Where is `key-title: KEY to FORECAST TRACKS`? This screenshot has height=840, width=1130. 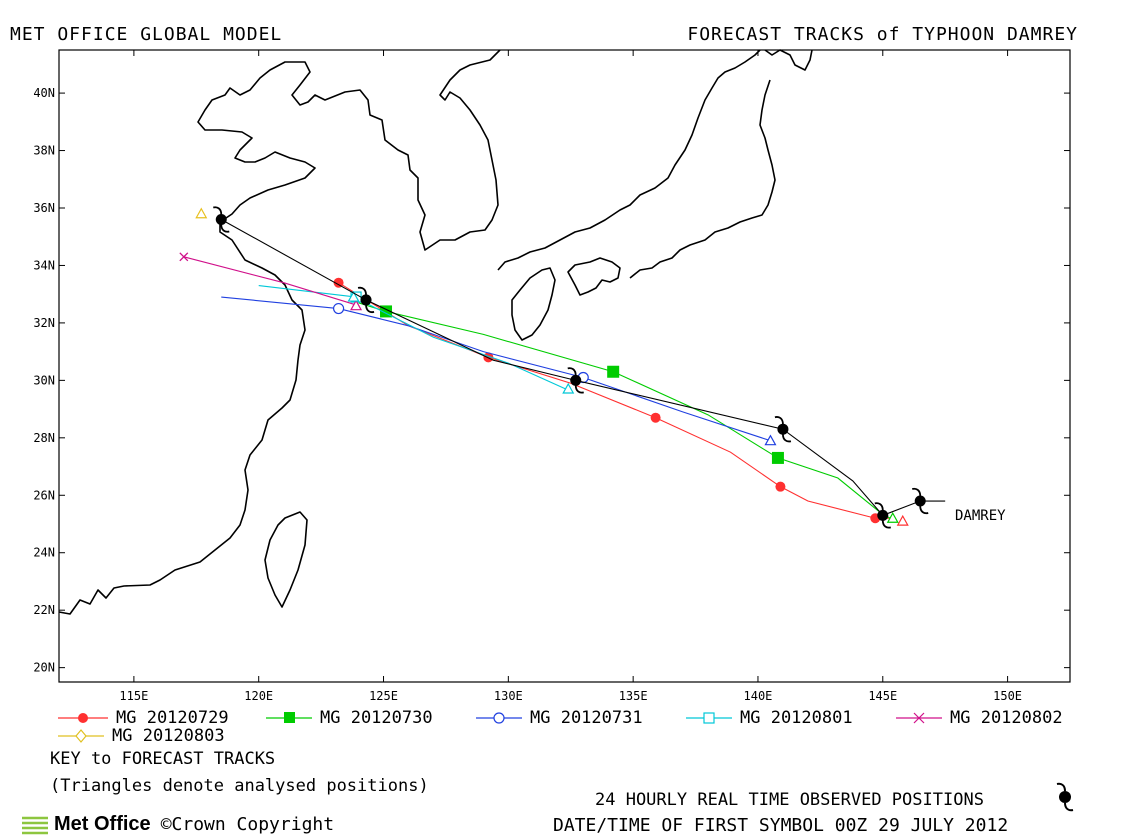
key-title: KEY to FORECAST TRACKS is located at coordinates (163, 759).